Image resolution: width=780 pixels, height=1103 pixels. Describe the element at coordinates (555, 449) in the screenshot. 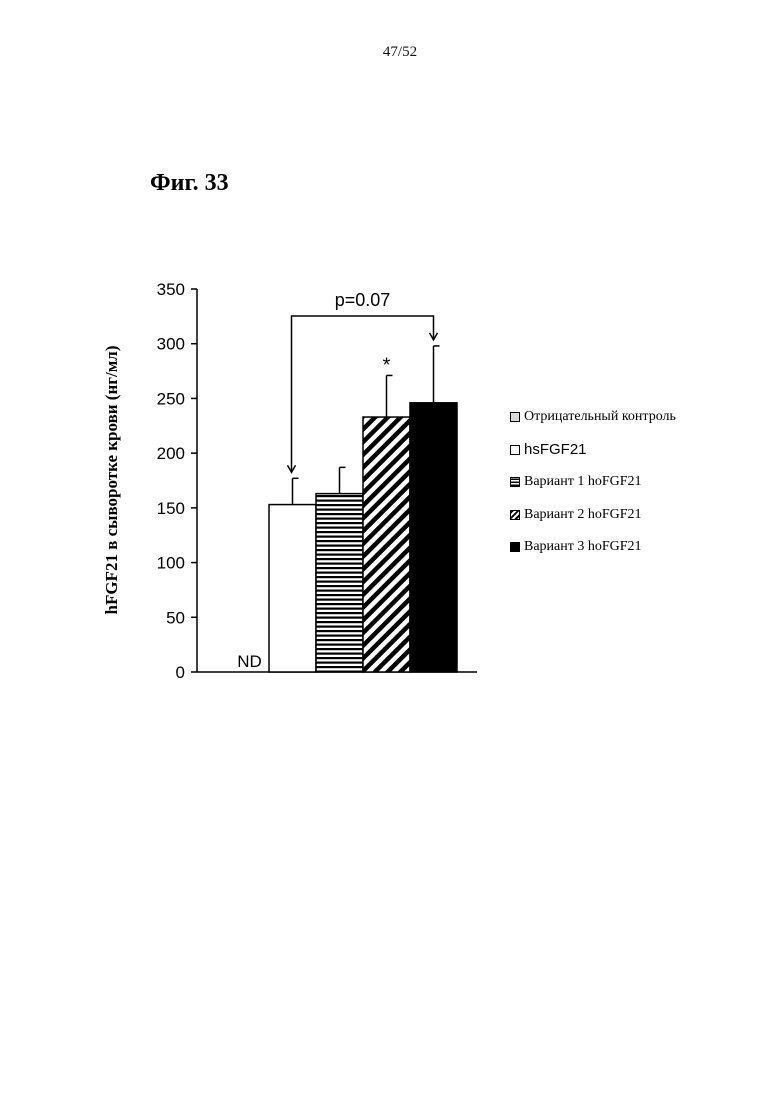

I see `legend-label: hsFGF21` at that location.